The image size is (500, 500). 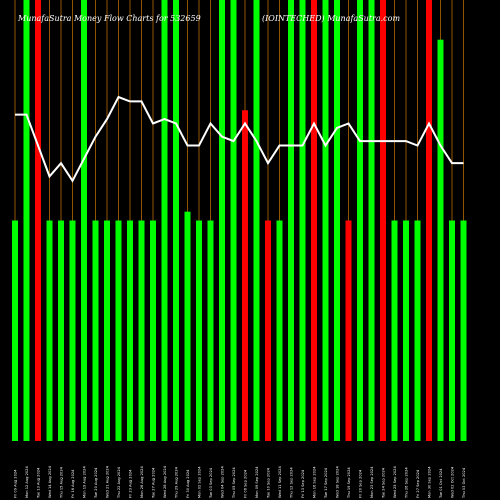 I want to click on x-tick-label: Fri 23 Aug 2024, so click(x=130, y=483).